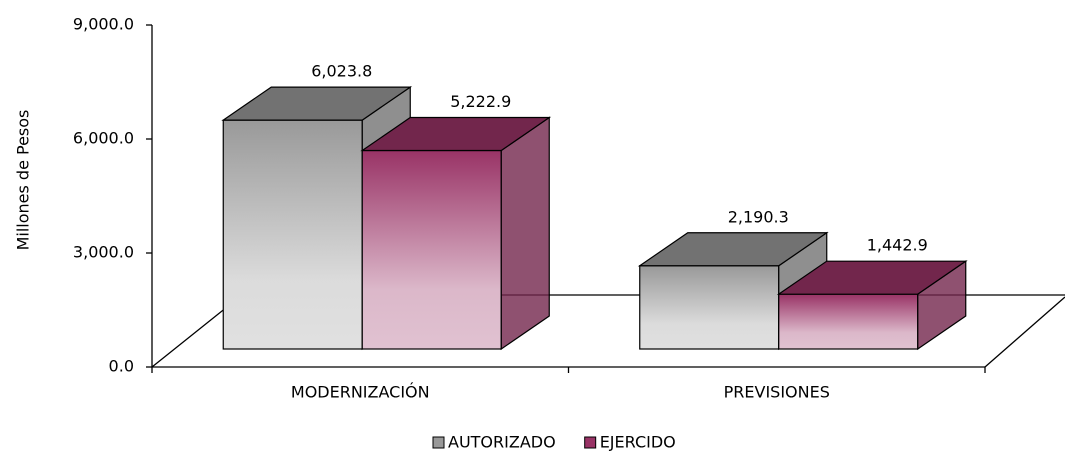 The width and height of the screenshot is (1065, 454). What do you see at coordinates (897, 245) in the screenshot?
I see `data-label: 1,442.9` at bounding box center [897, 245].